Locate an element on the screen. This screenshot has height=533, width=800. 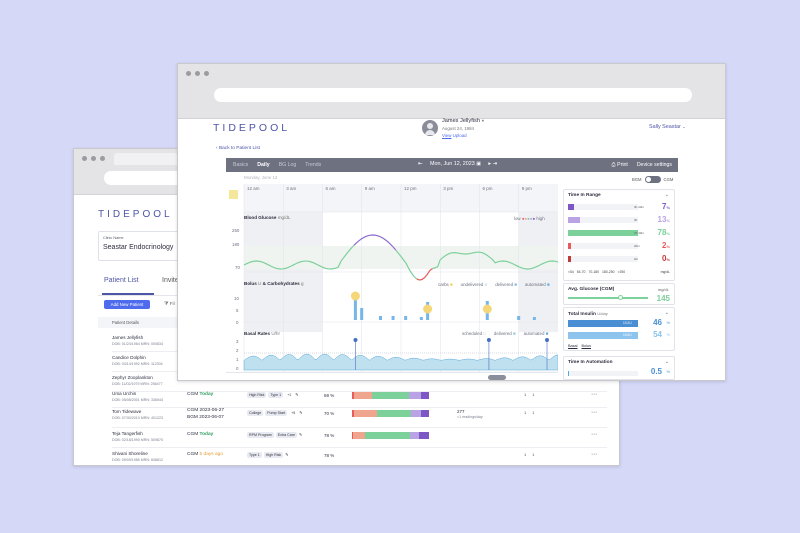
basal-title: Basal Rates U/hr is located at coordinates (262, 333).